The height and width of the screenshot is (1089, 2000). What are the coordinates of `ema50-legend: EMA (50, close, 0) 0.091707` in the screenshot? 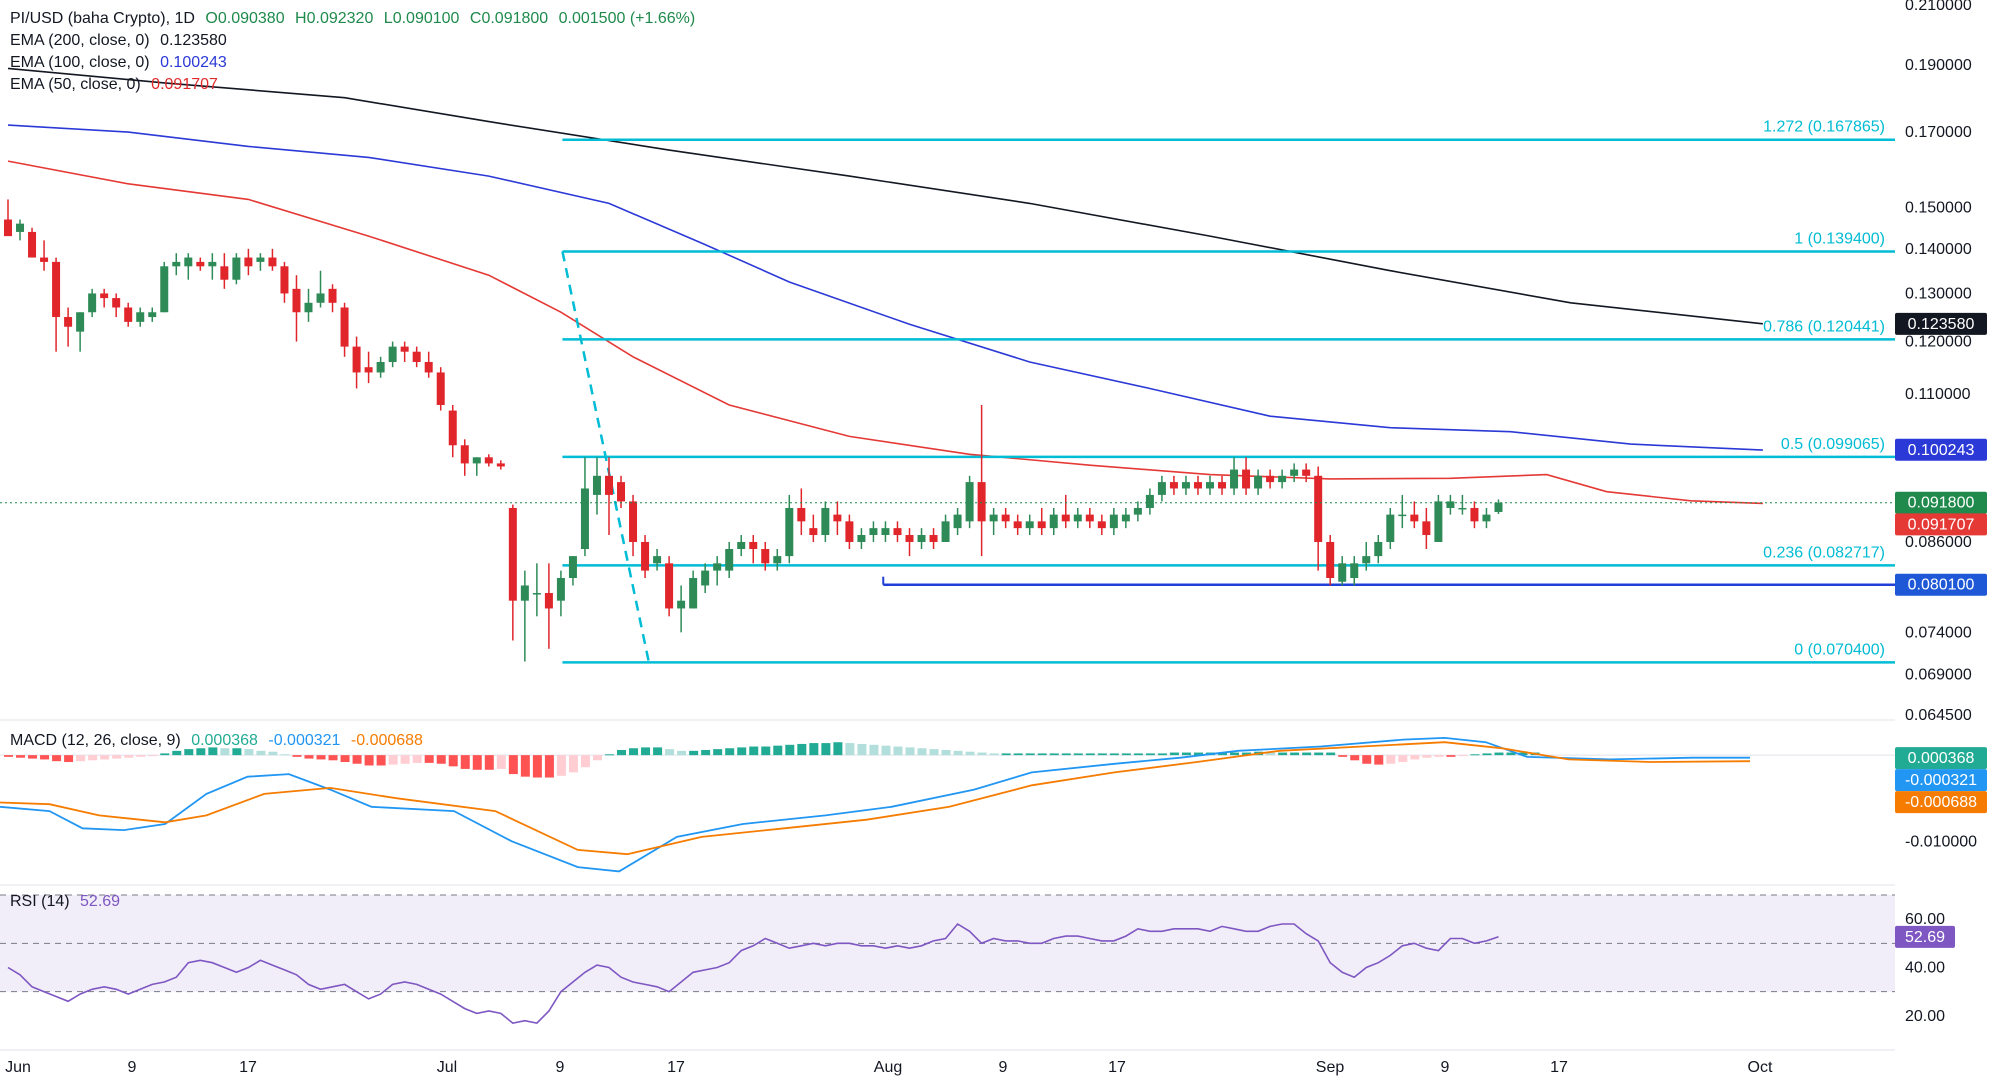 It's located at (117, 85).